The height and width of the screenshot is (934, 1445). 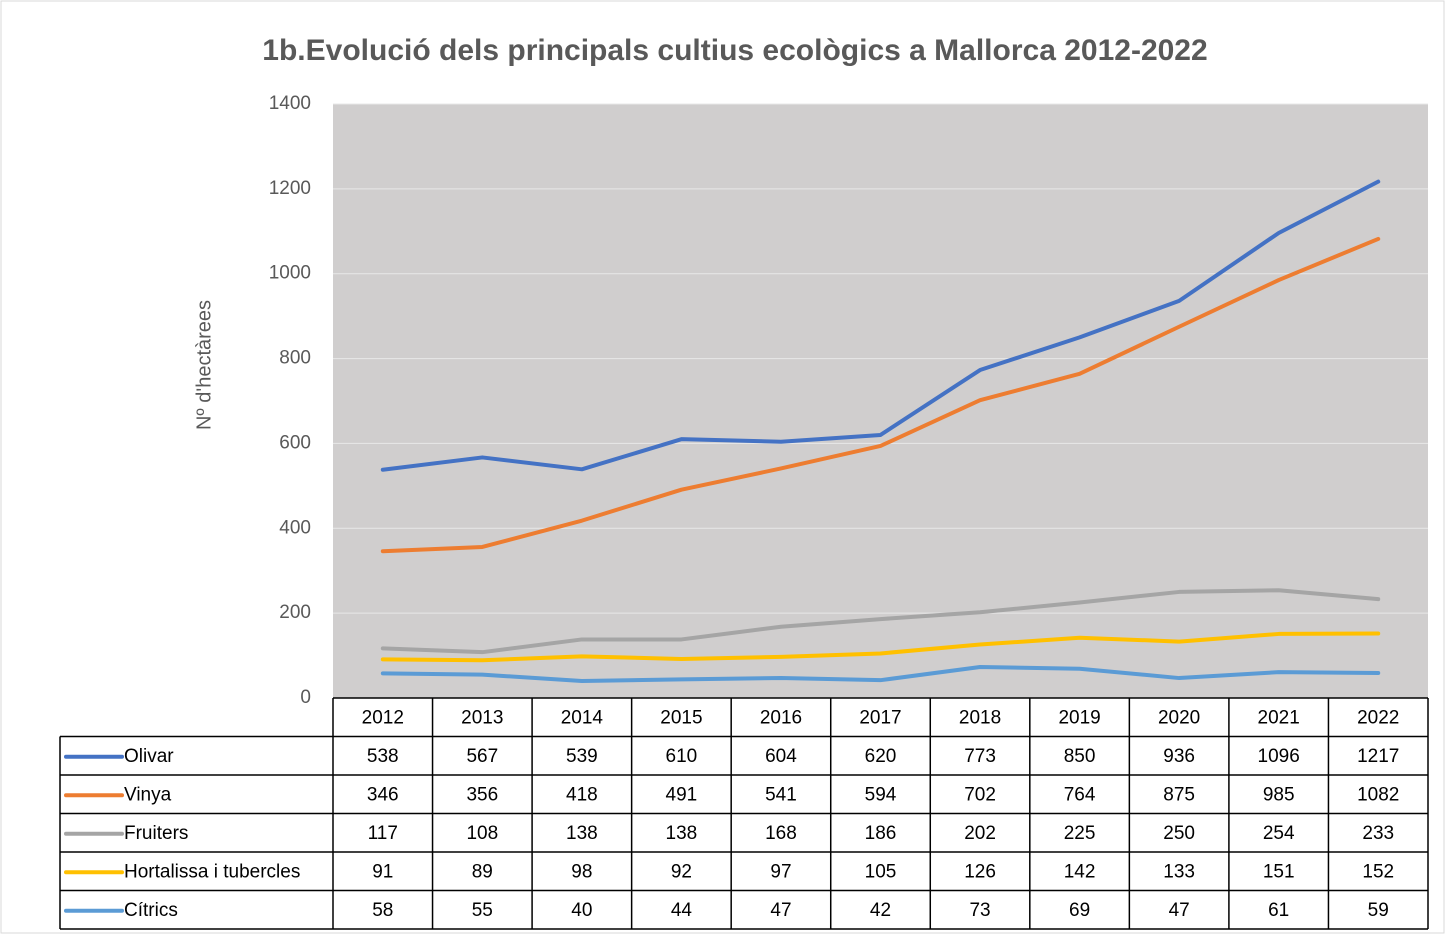 I want to click on table-cell: 1217, so click(x=1378, y=756).